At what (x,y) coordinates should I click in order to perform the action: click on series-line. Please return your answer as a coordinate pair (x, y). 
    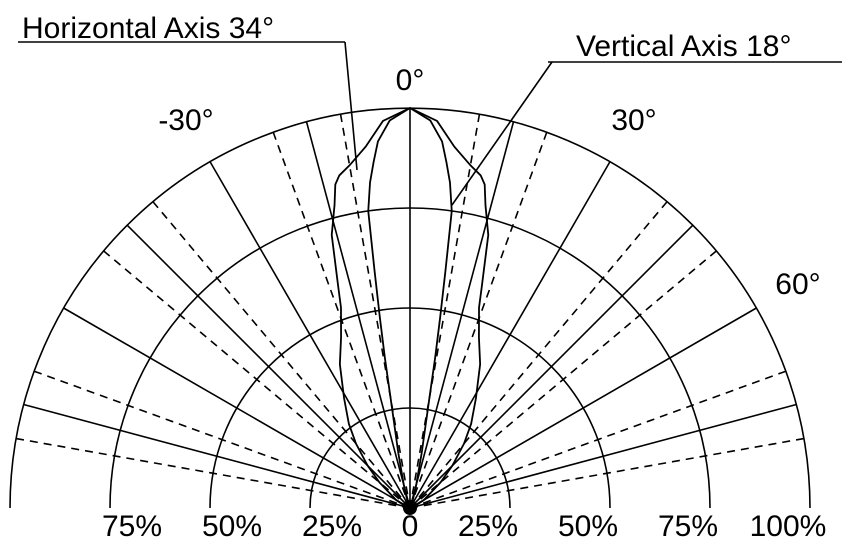
    Looking at the image, I should click on (410, 307).